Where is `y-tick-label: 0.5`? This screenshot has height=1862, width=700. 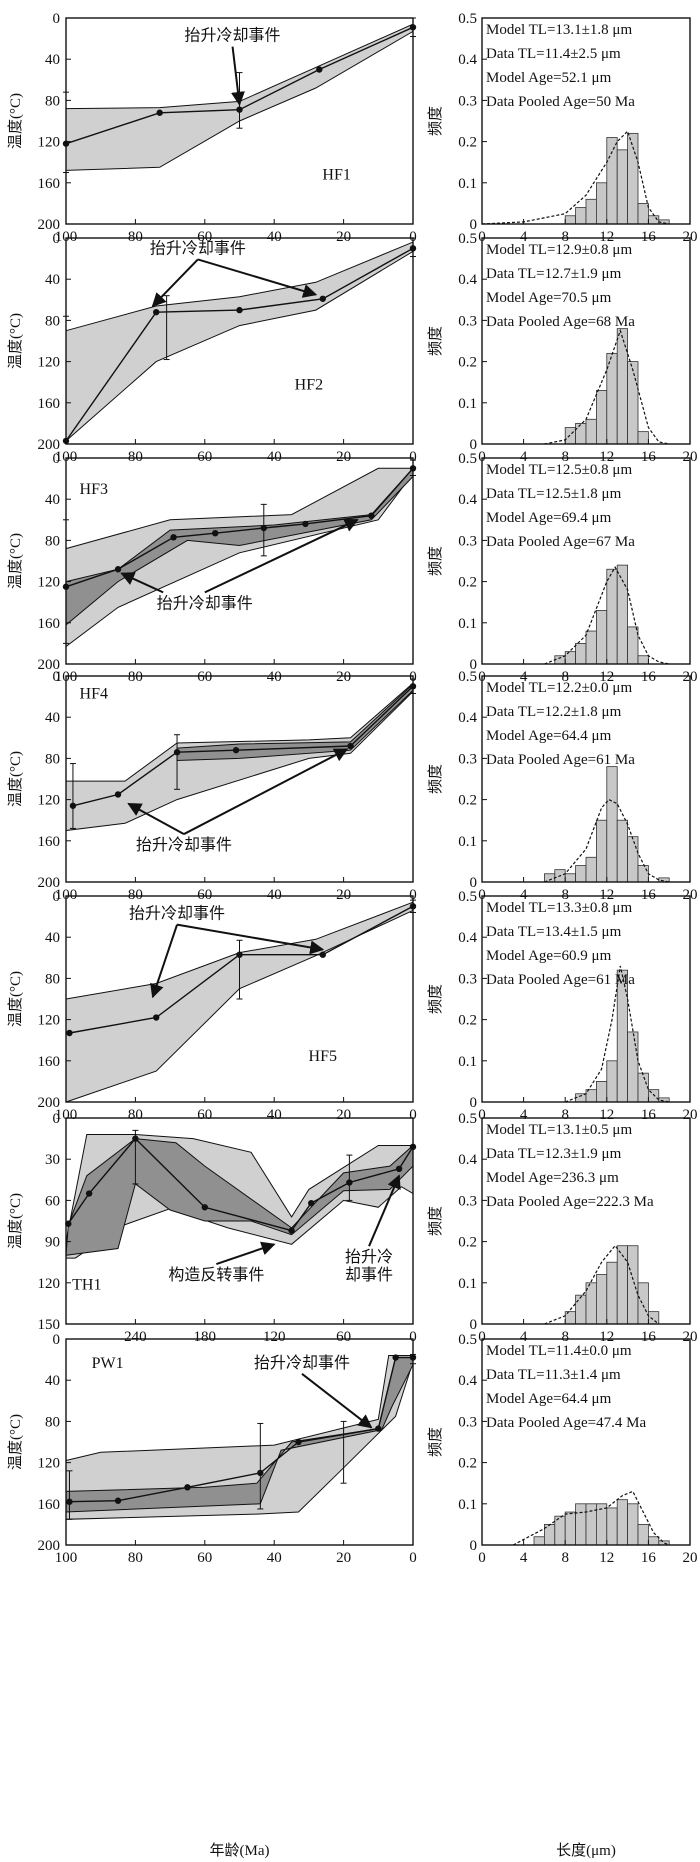
y-tick-label: 0.5 is located at coordinates (467, 459).